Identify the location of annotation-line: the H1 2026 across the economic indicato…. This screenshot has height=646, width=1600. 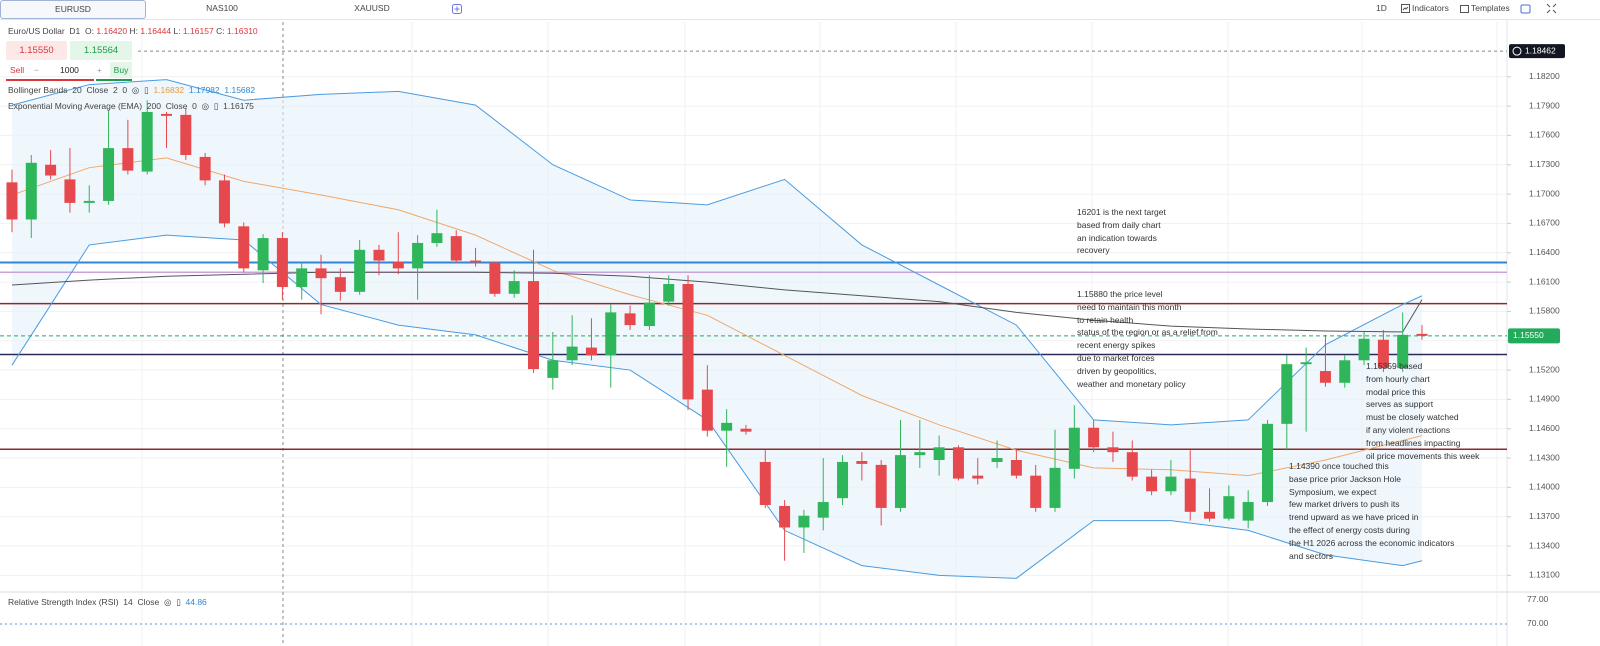
(1372, 542).